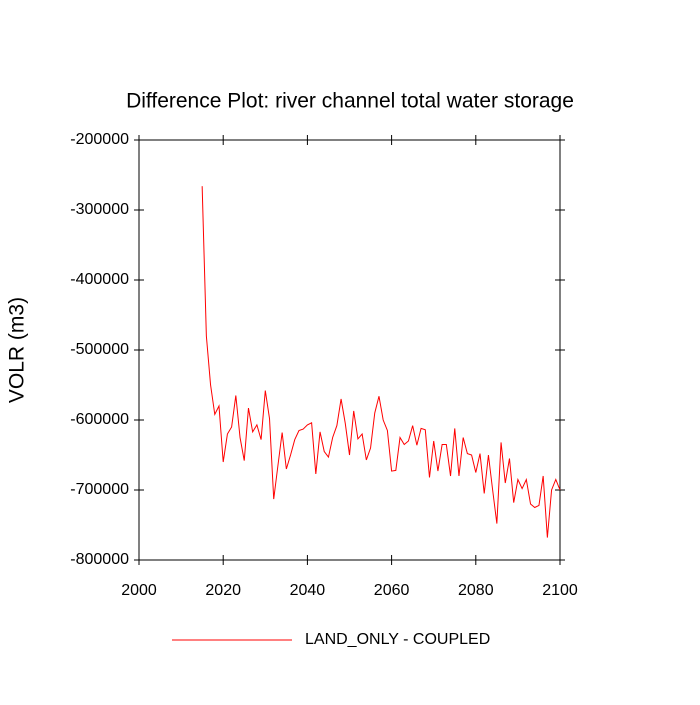 This screenshot has height=705, width=700. What do you see at coordinates (139, 590) in the screenshot?
I see `x-tick-label: 2000` at bounding box center [139, 590].